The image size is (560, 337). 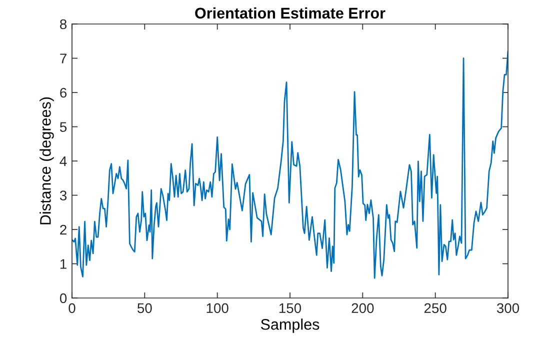 I want to click on x-tick-label: 100, so click(x=217, y=308).